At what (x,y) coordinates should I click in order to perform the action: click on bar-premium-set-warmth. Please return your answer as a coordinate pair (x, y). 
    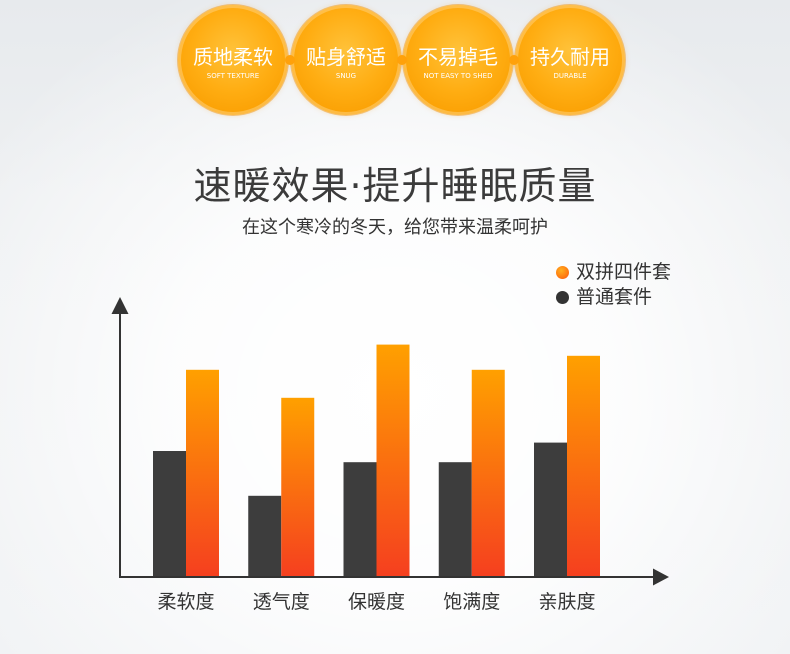
    Looking at the image, I should click on (393, 460).